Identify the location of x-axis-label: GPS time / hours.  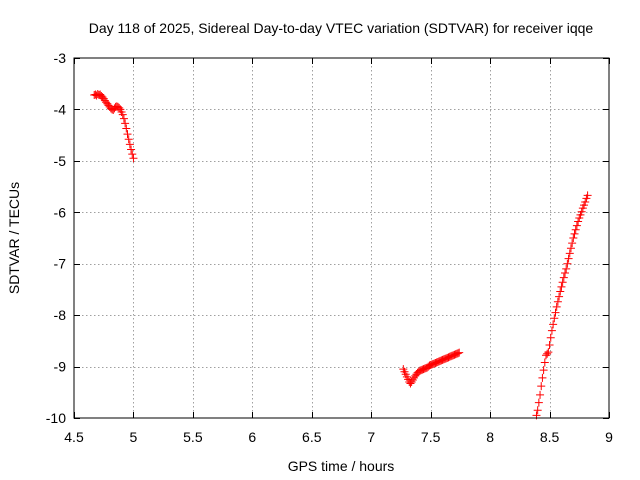
(341, 466).